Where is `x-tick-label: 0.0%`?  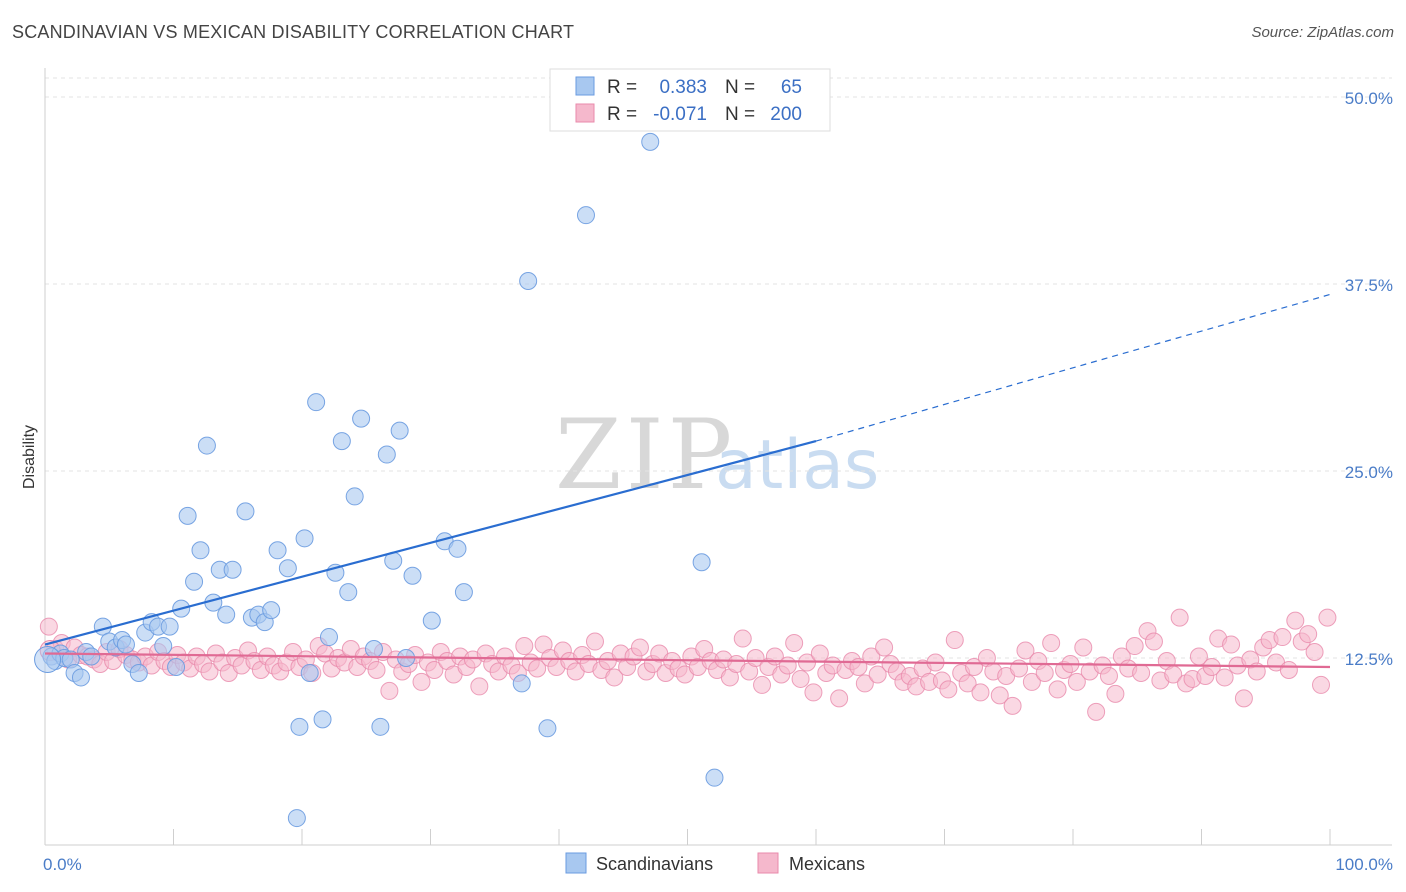
x-tick-label: 0.0% is located at coordinates (62, 864).